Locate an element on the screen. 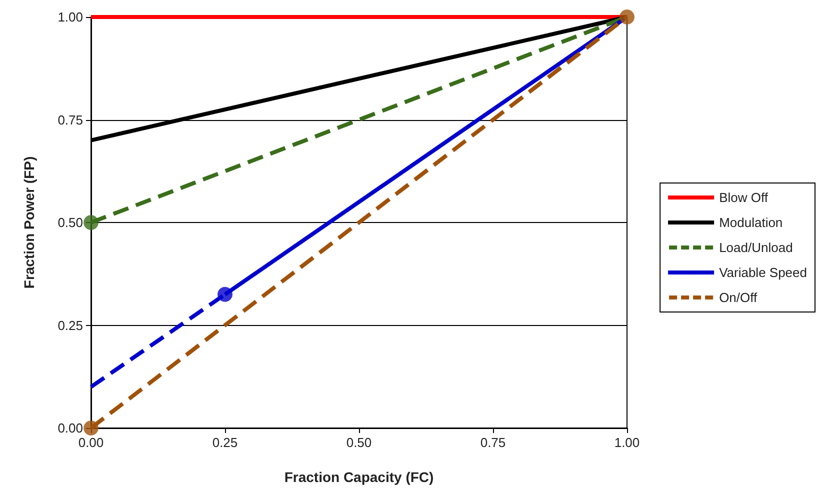 The height and width of the screenshot is (495, 817). y-tick-label: 0.50 is located at coordinates (70, 222).